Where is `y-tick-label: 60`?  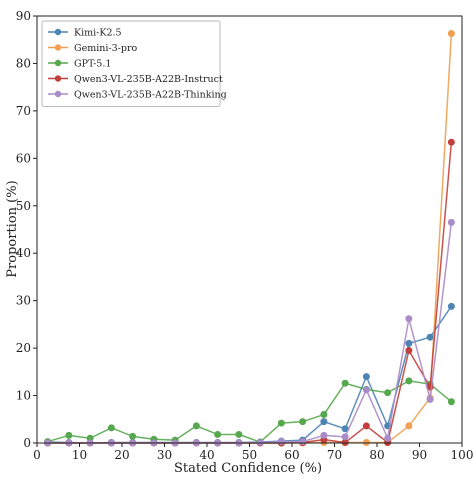
y-tick-label: 60 is located at coordinates (23, 158).